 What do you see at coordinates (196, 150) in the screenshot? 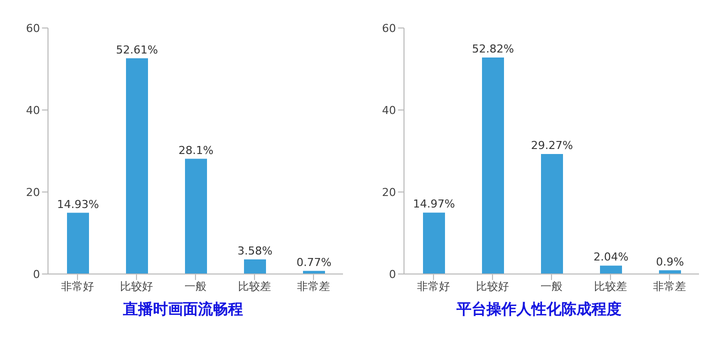
I see `data-label: 28.1%` at bounding box center [196, 150].